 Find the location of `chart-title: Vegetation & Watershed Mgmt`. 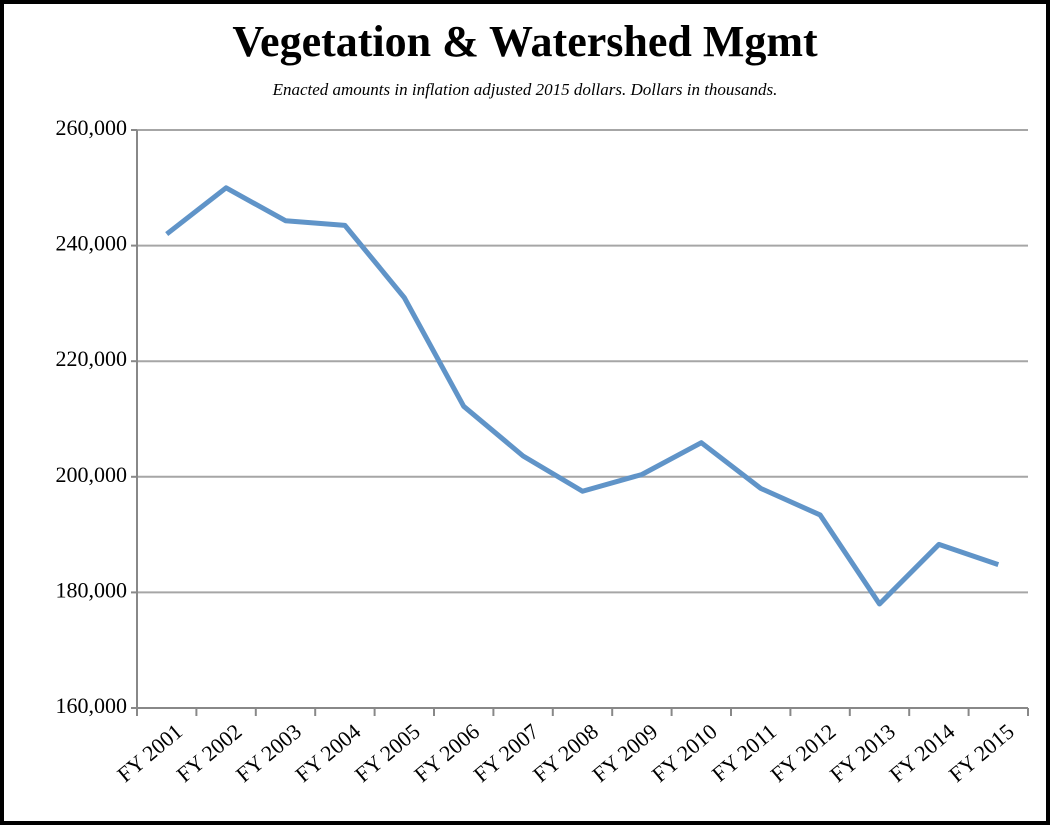

chart-title: Vegetation & Watershed Mgmt is located at coordinates (525, 41).